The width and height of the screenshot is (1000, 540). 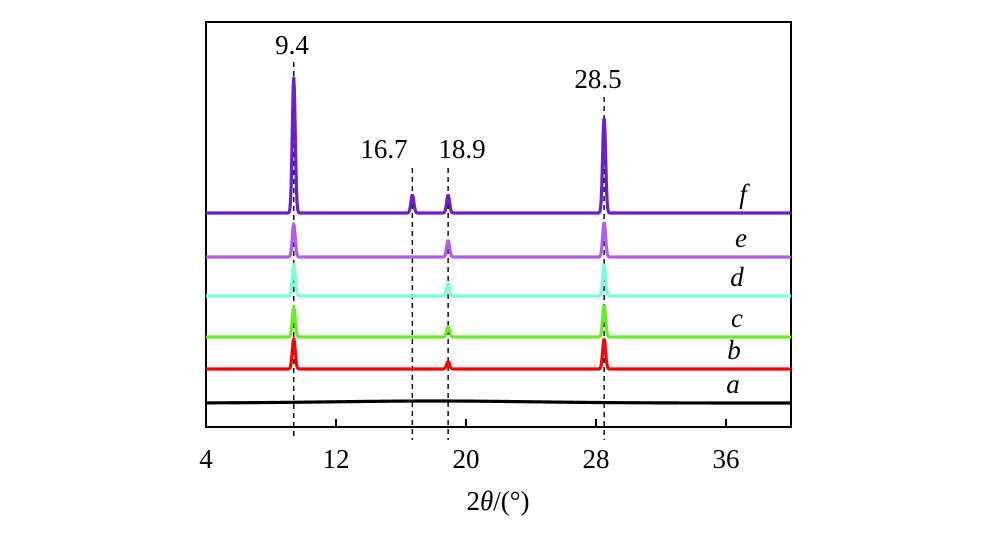 What do you see at coordinates (733, 384) in the screenshot?
I see `series-label-a: a` at bounding box center [733, 384].